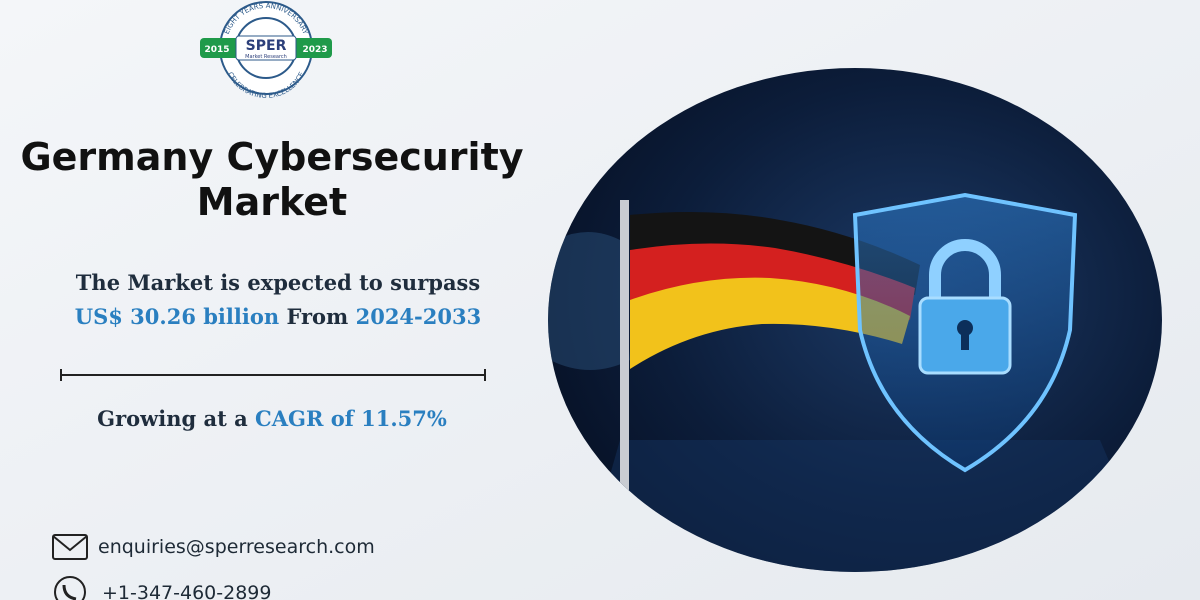  What do you see at coordinates (216, 50) in the screenshot?
I see `logo-year-start: 2015` at bounding box center [216, 50].